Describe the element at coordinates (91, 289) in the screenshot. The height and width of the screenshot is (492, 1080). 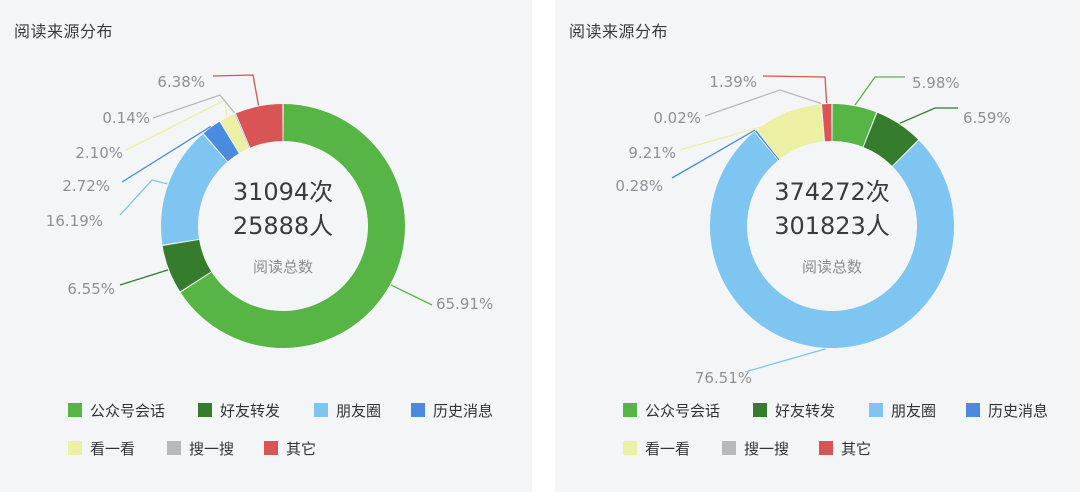
I see `slice-percent-label: 6.55%` at that location.